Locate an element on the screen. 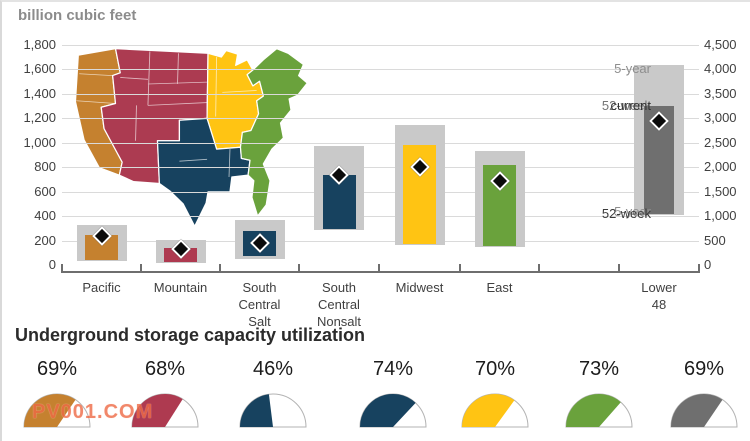  right-axis-tick-label: 4,500 is located at coordinates (720, 44).